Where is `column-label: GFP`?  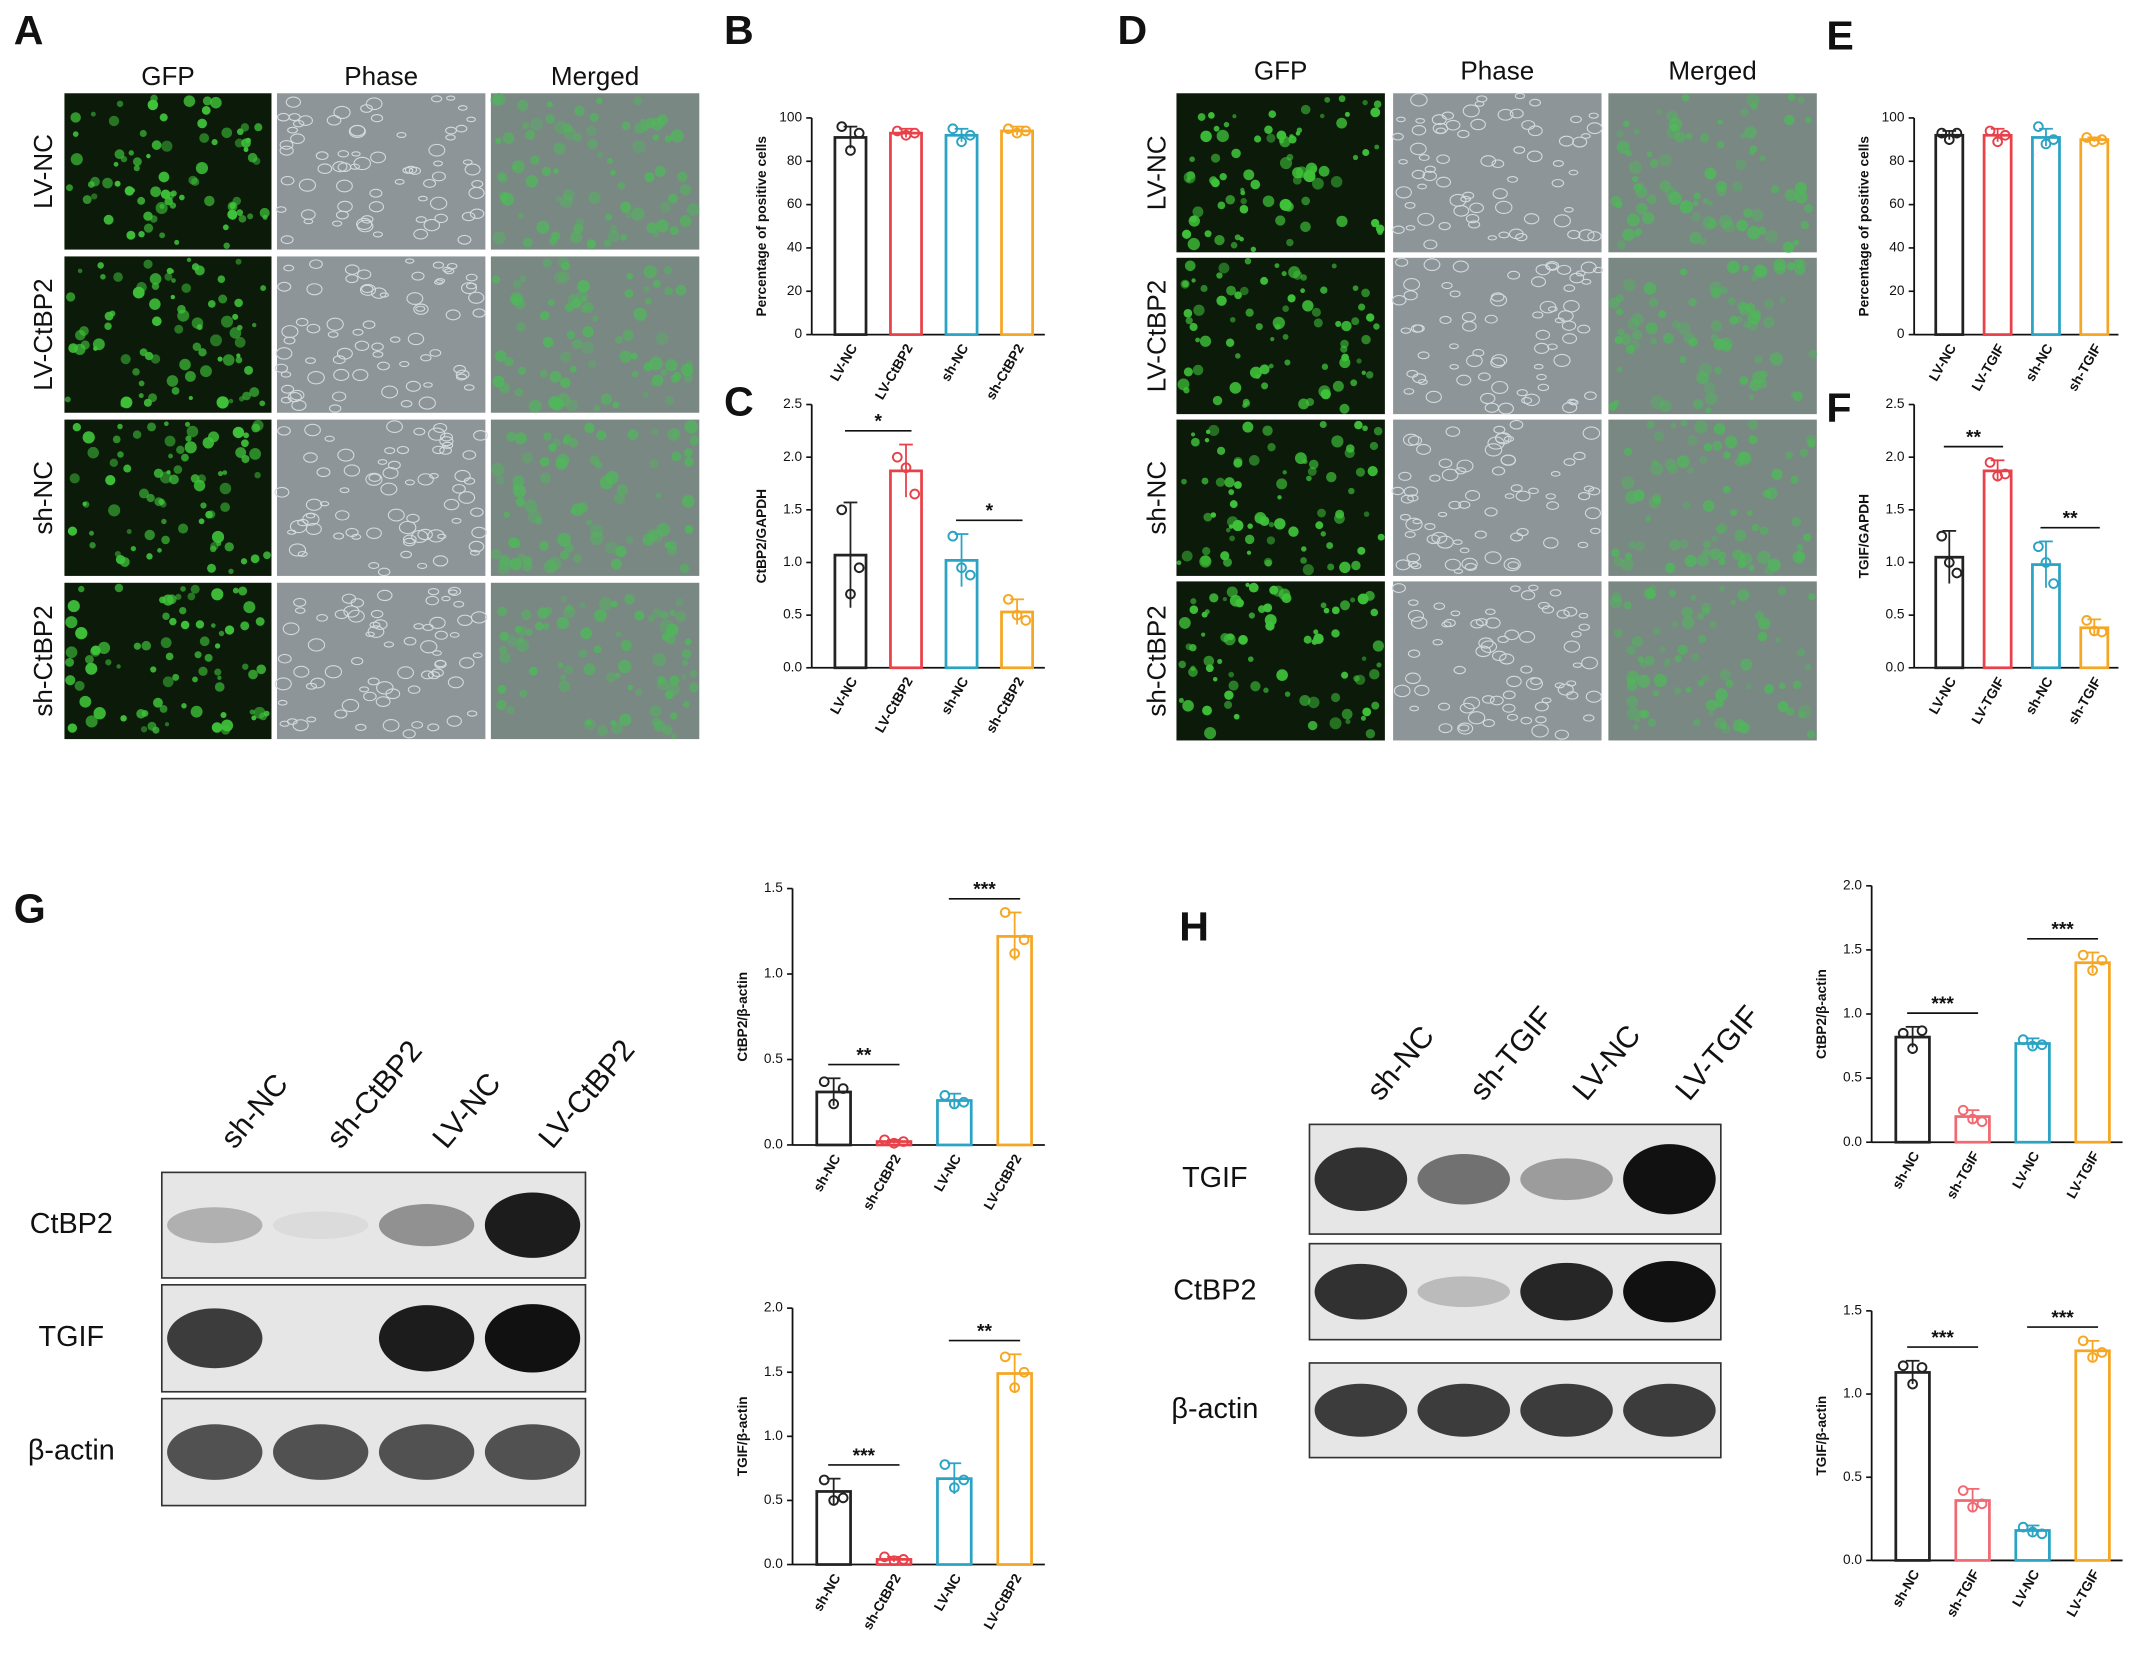
column-label: GFP is located at coordinates (1281, 71).